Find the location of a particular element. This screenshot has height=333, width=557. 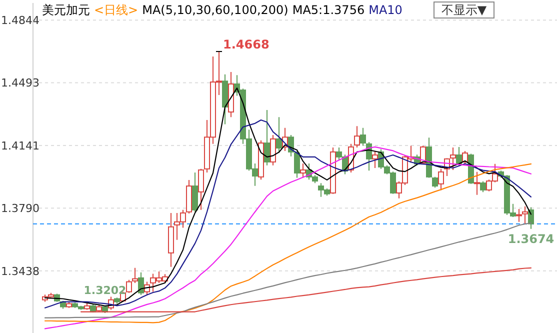

text: MA5:1.3756 is located at coordinates (328, 10).